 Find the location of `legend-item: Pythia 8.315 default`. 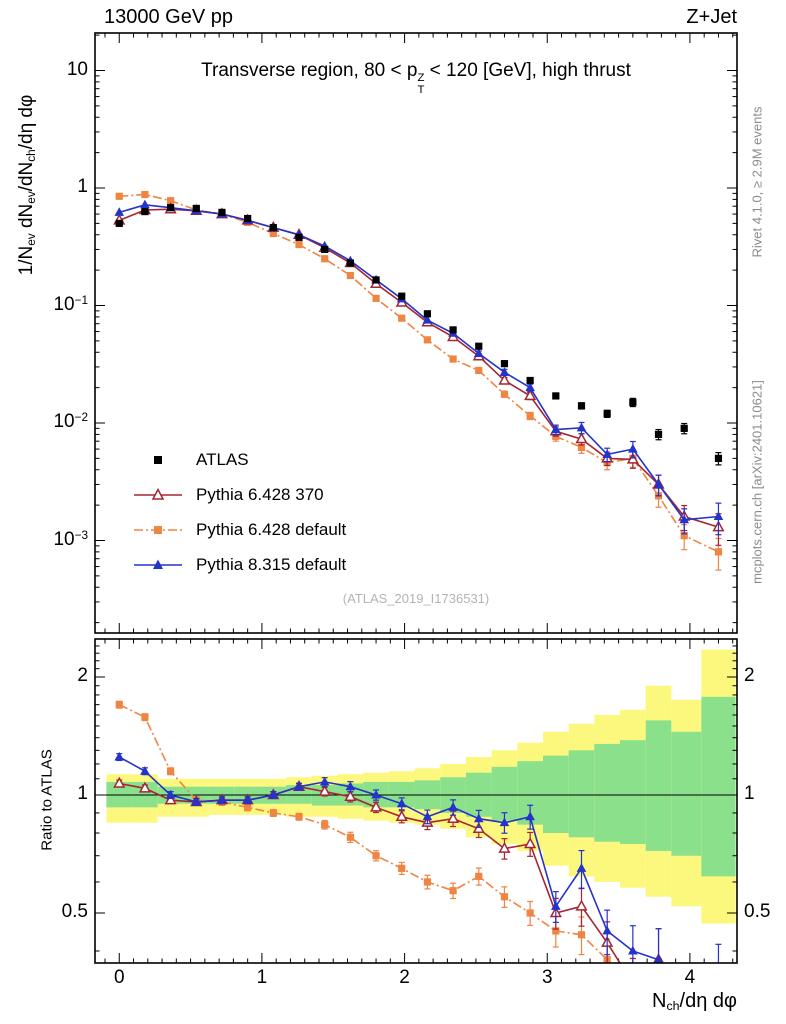

legend-item: Pythia 8.315 default is located at coordinates (239, 564).